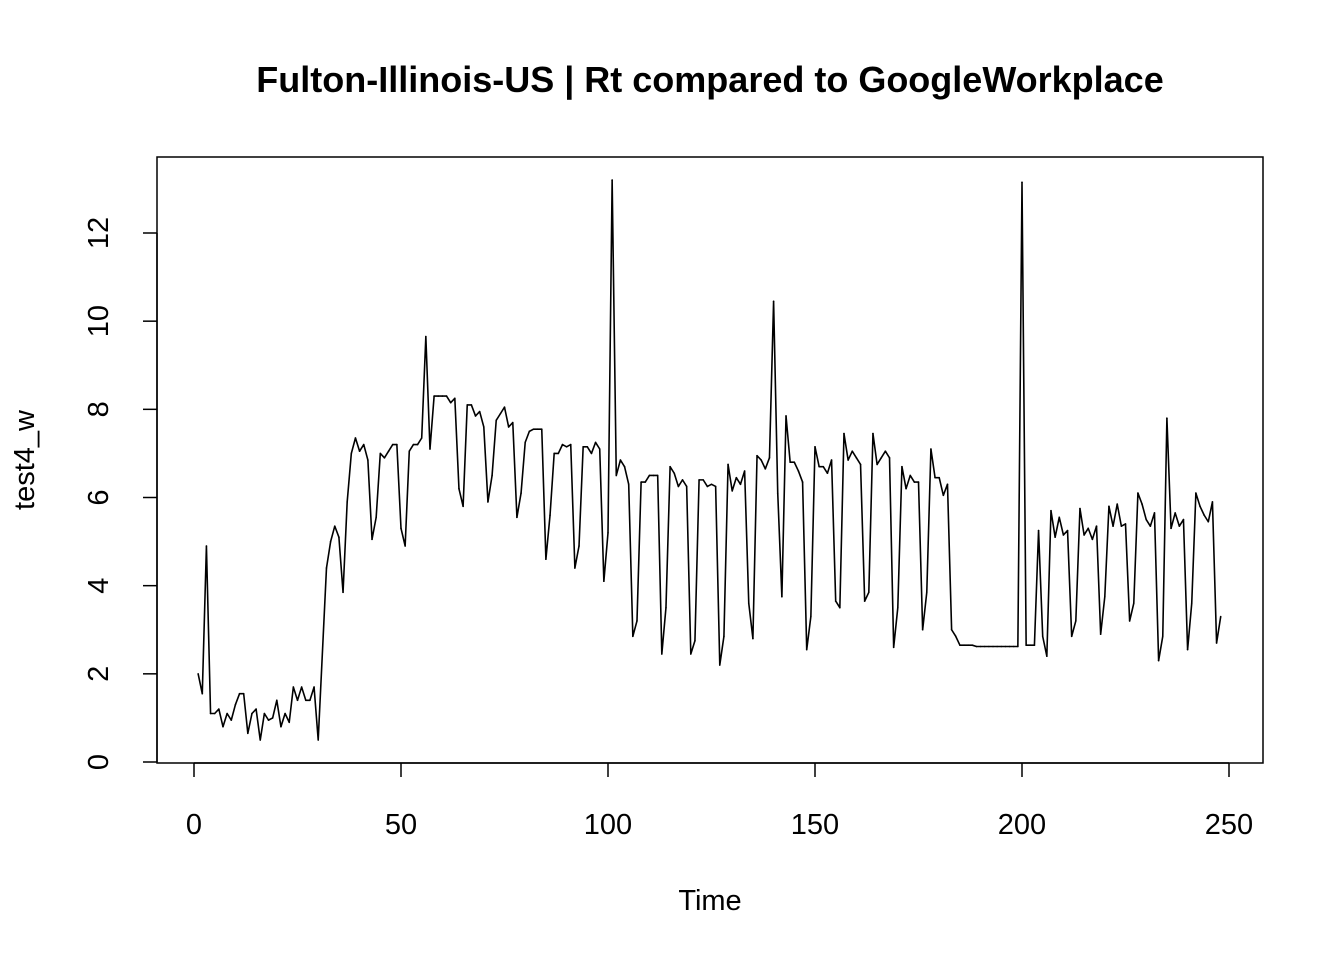 This screenshot has height=960, width=1344. What do you see at coordinates (1229, 825) in the screenshot?
I see `x-tick-label-250: 250` at bounding box center [1229, 825].